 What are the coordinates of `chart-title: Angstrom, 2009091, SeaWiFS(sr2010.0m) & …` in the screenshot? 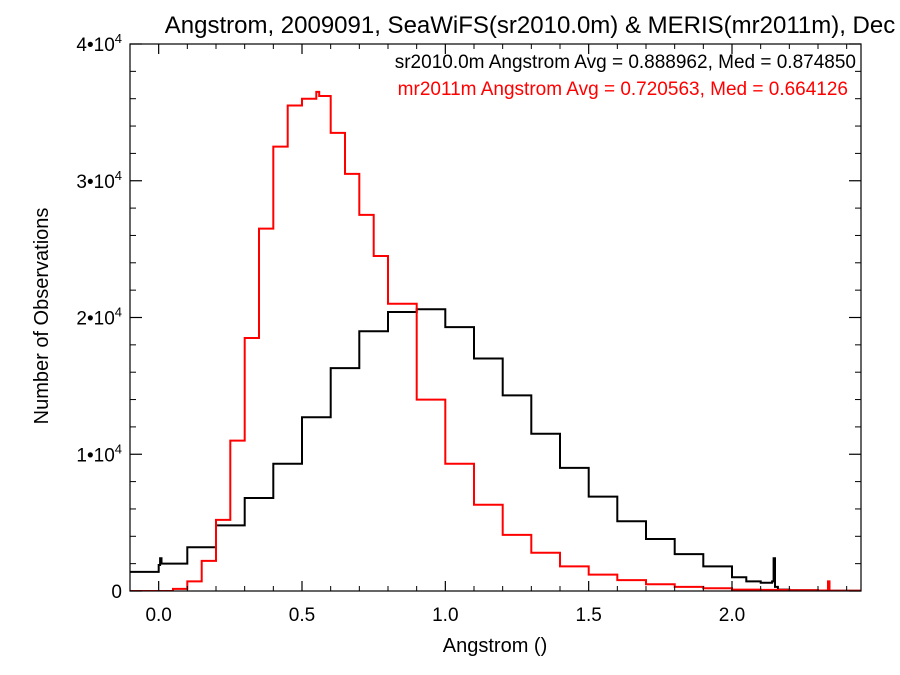 It's located at (530, 25).